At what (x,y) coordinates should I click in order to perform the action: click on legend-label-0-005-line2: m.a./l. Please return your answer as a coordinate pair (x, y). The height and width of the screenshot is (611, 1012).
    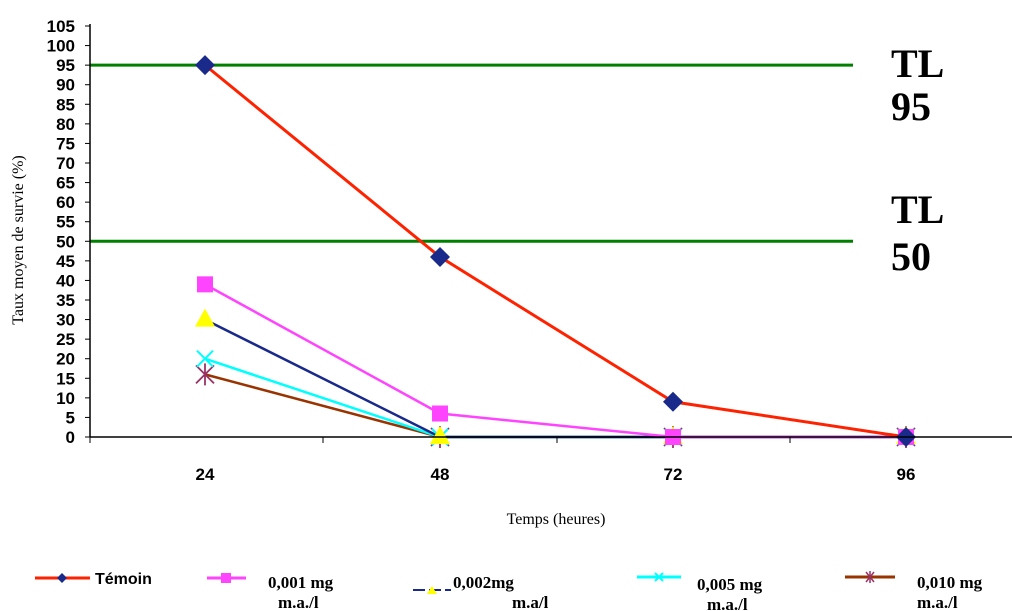
    Looking at the image, I should click on (727, 603).